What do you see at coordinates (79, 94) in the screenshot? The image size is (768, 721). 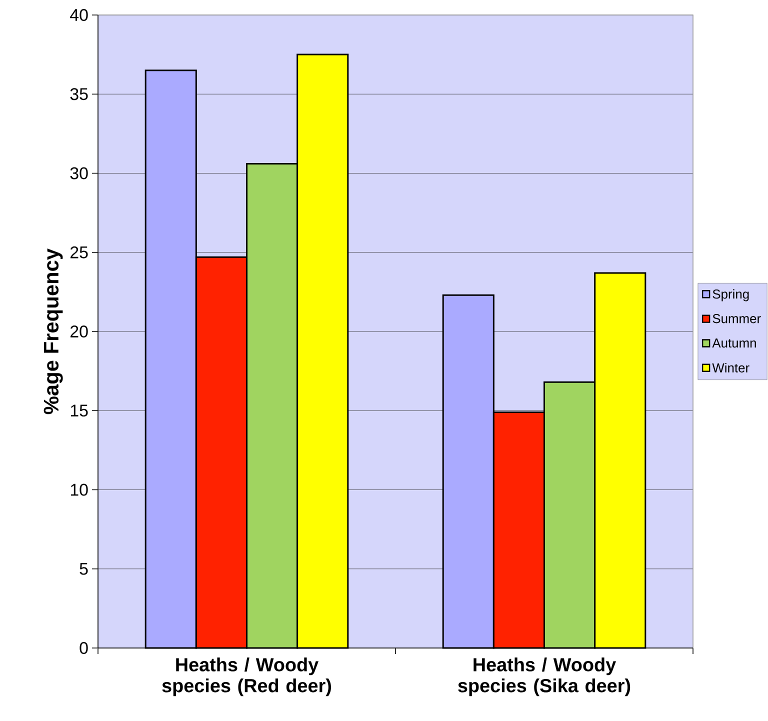 I see `y-tick-label: 35` at bounding box center [79, 94].